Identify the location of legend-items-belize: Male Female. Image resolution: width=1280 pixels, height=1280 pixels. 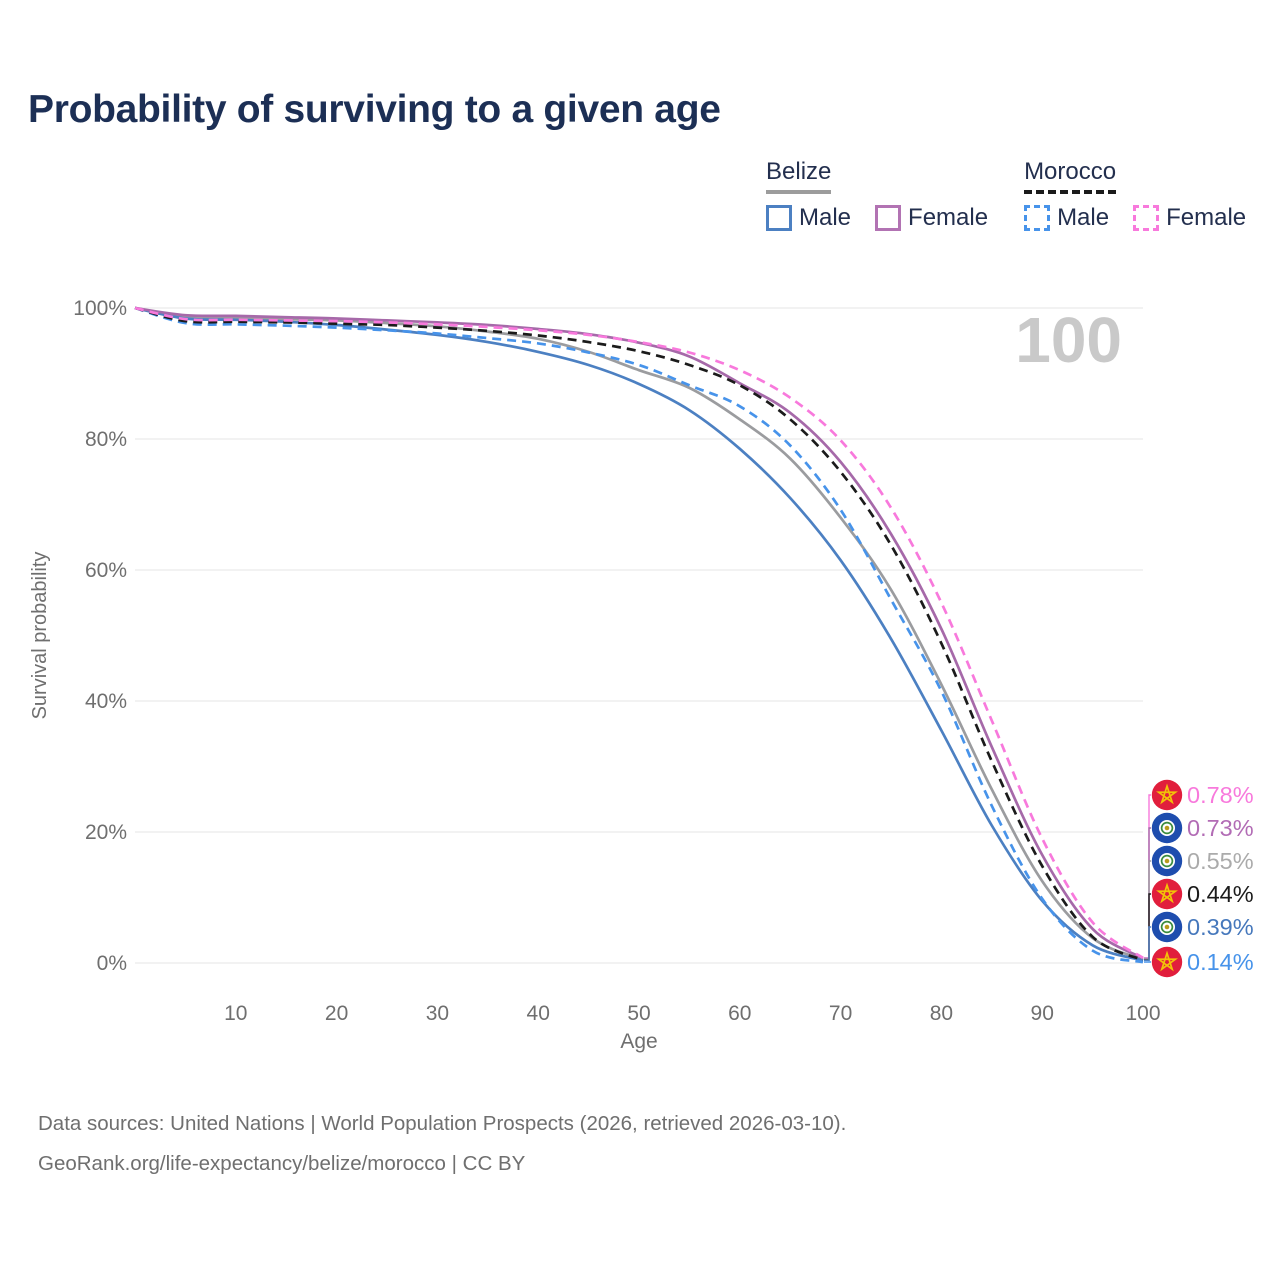
(877, 218).